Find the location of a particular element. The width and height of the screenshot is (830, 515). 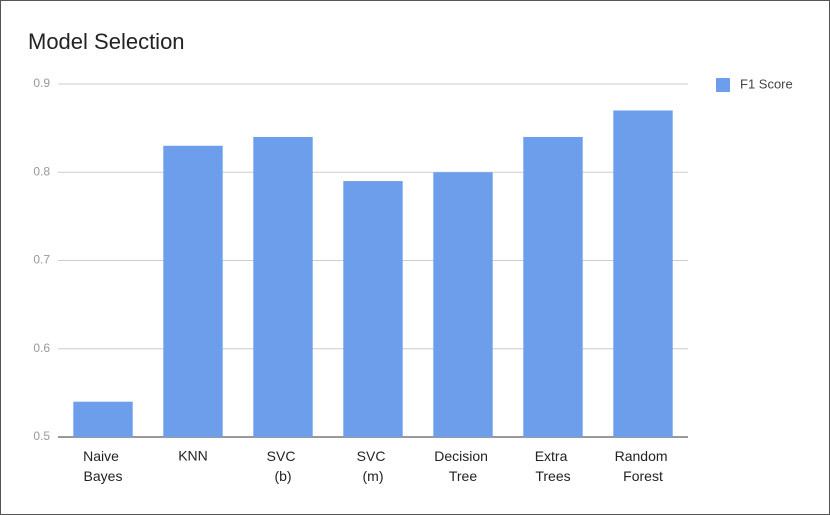

x-tick-label: SVC (b) is located at coordinates (283, 466).